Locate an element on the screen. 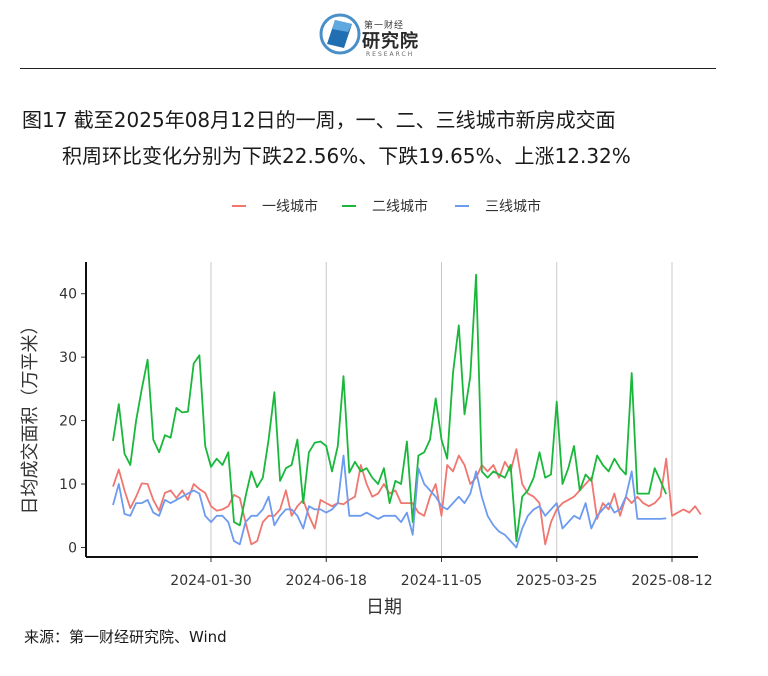 The height and width of the screenshot is (676, 768). series-line-tier1 is located at coordinates (407, 497).